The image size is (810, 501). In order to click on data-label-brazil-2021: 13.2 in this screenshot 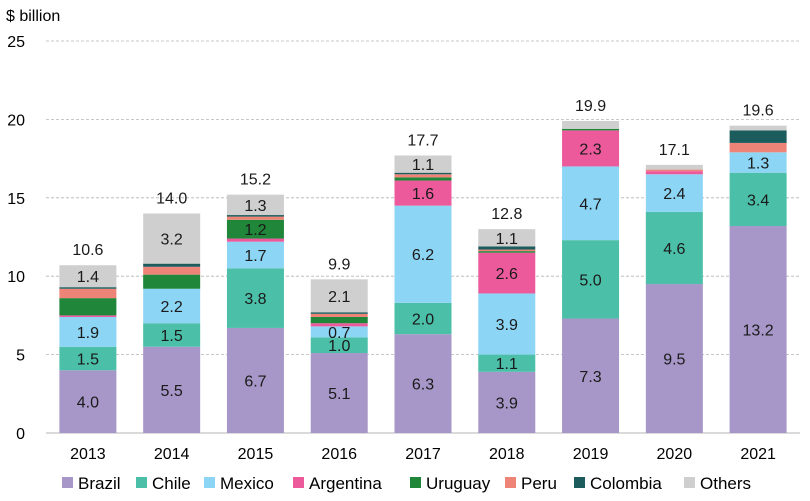, I will do `click(758, 331)`.